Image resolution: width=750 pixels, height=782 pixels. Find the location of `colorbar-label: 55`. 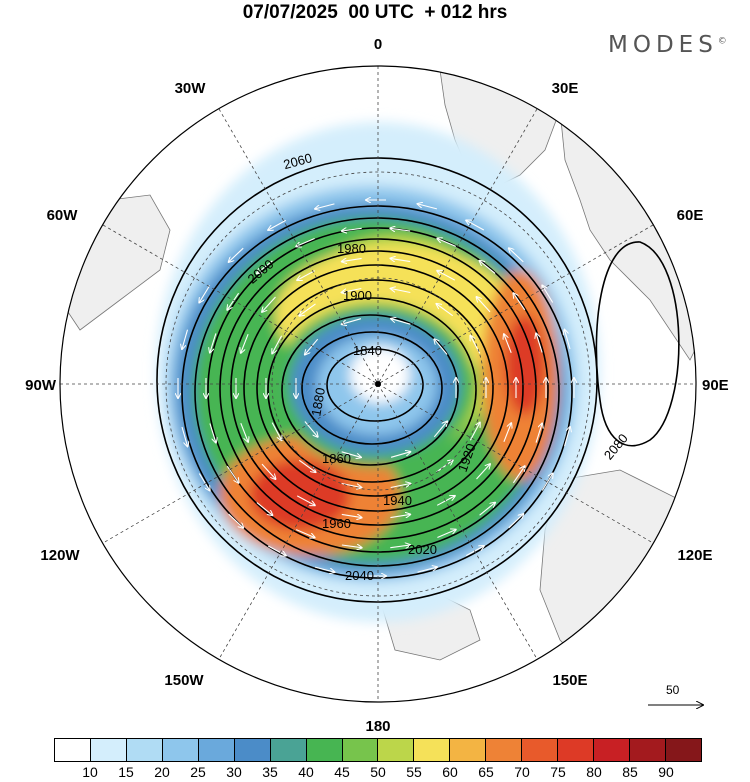

colorbar-label: 55 is located at coordinates (414, 772).